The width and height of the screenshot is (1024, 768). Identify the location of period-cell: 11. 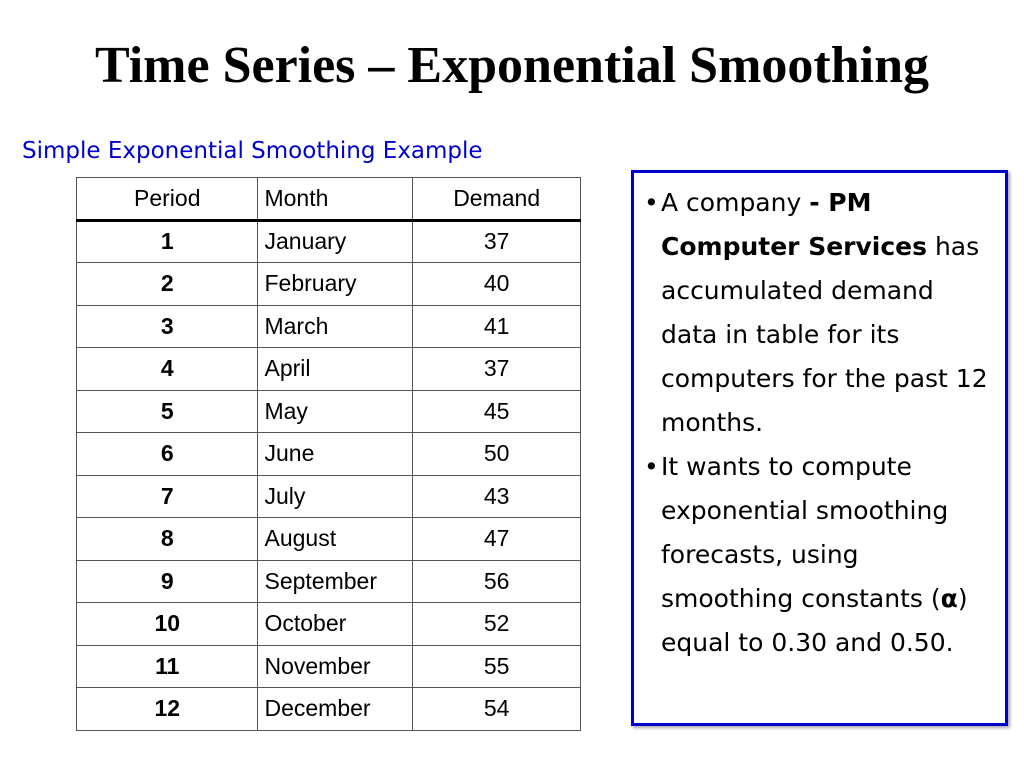
(167, 666).